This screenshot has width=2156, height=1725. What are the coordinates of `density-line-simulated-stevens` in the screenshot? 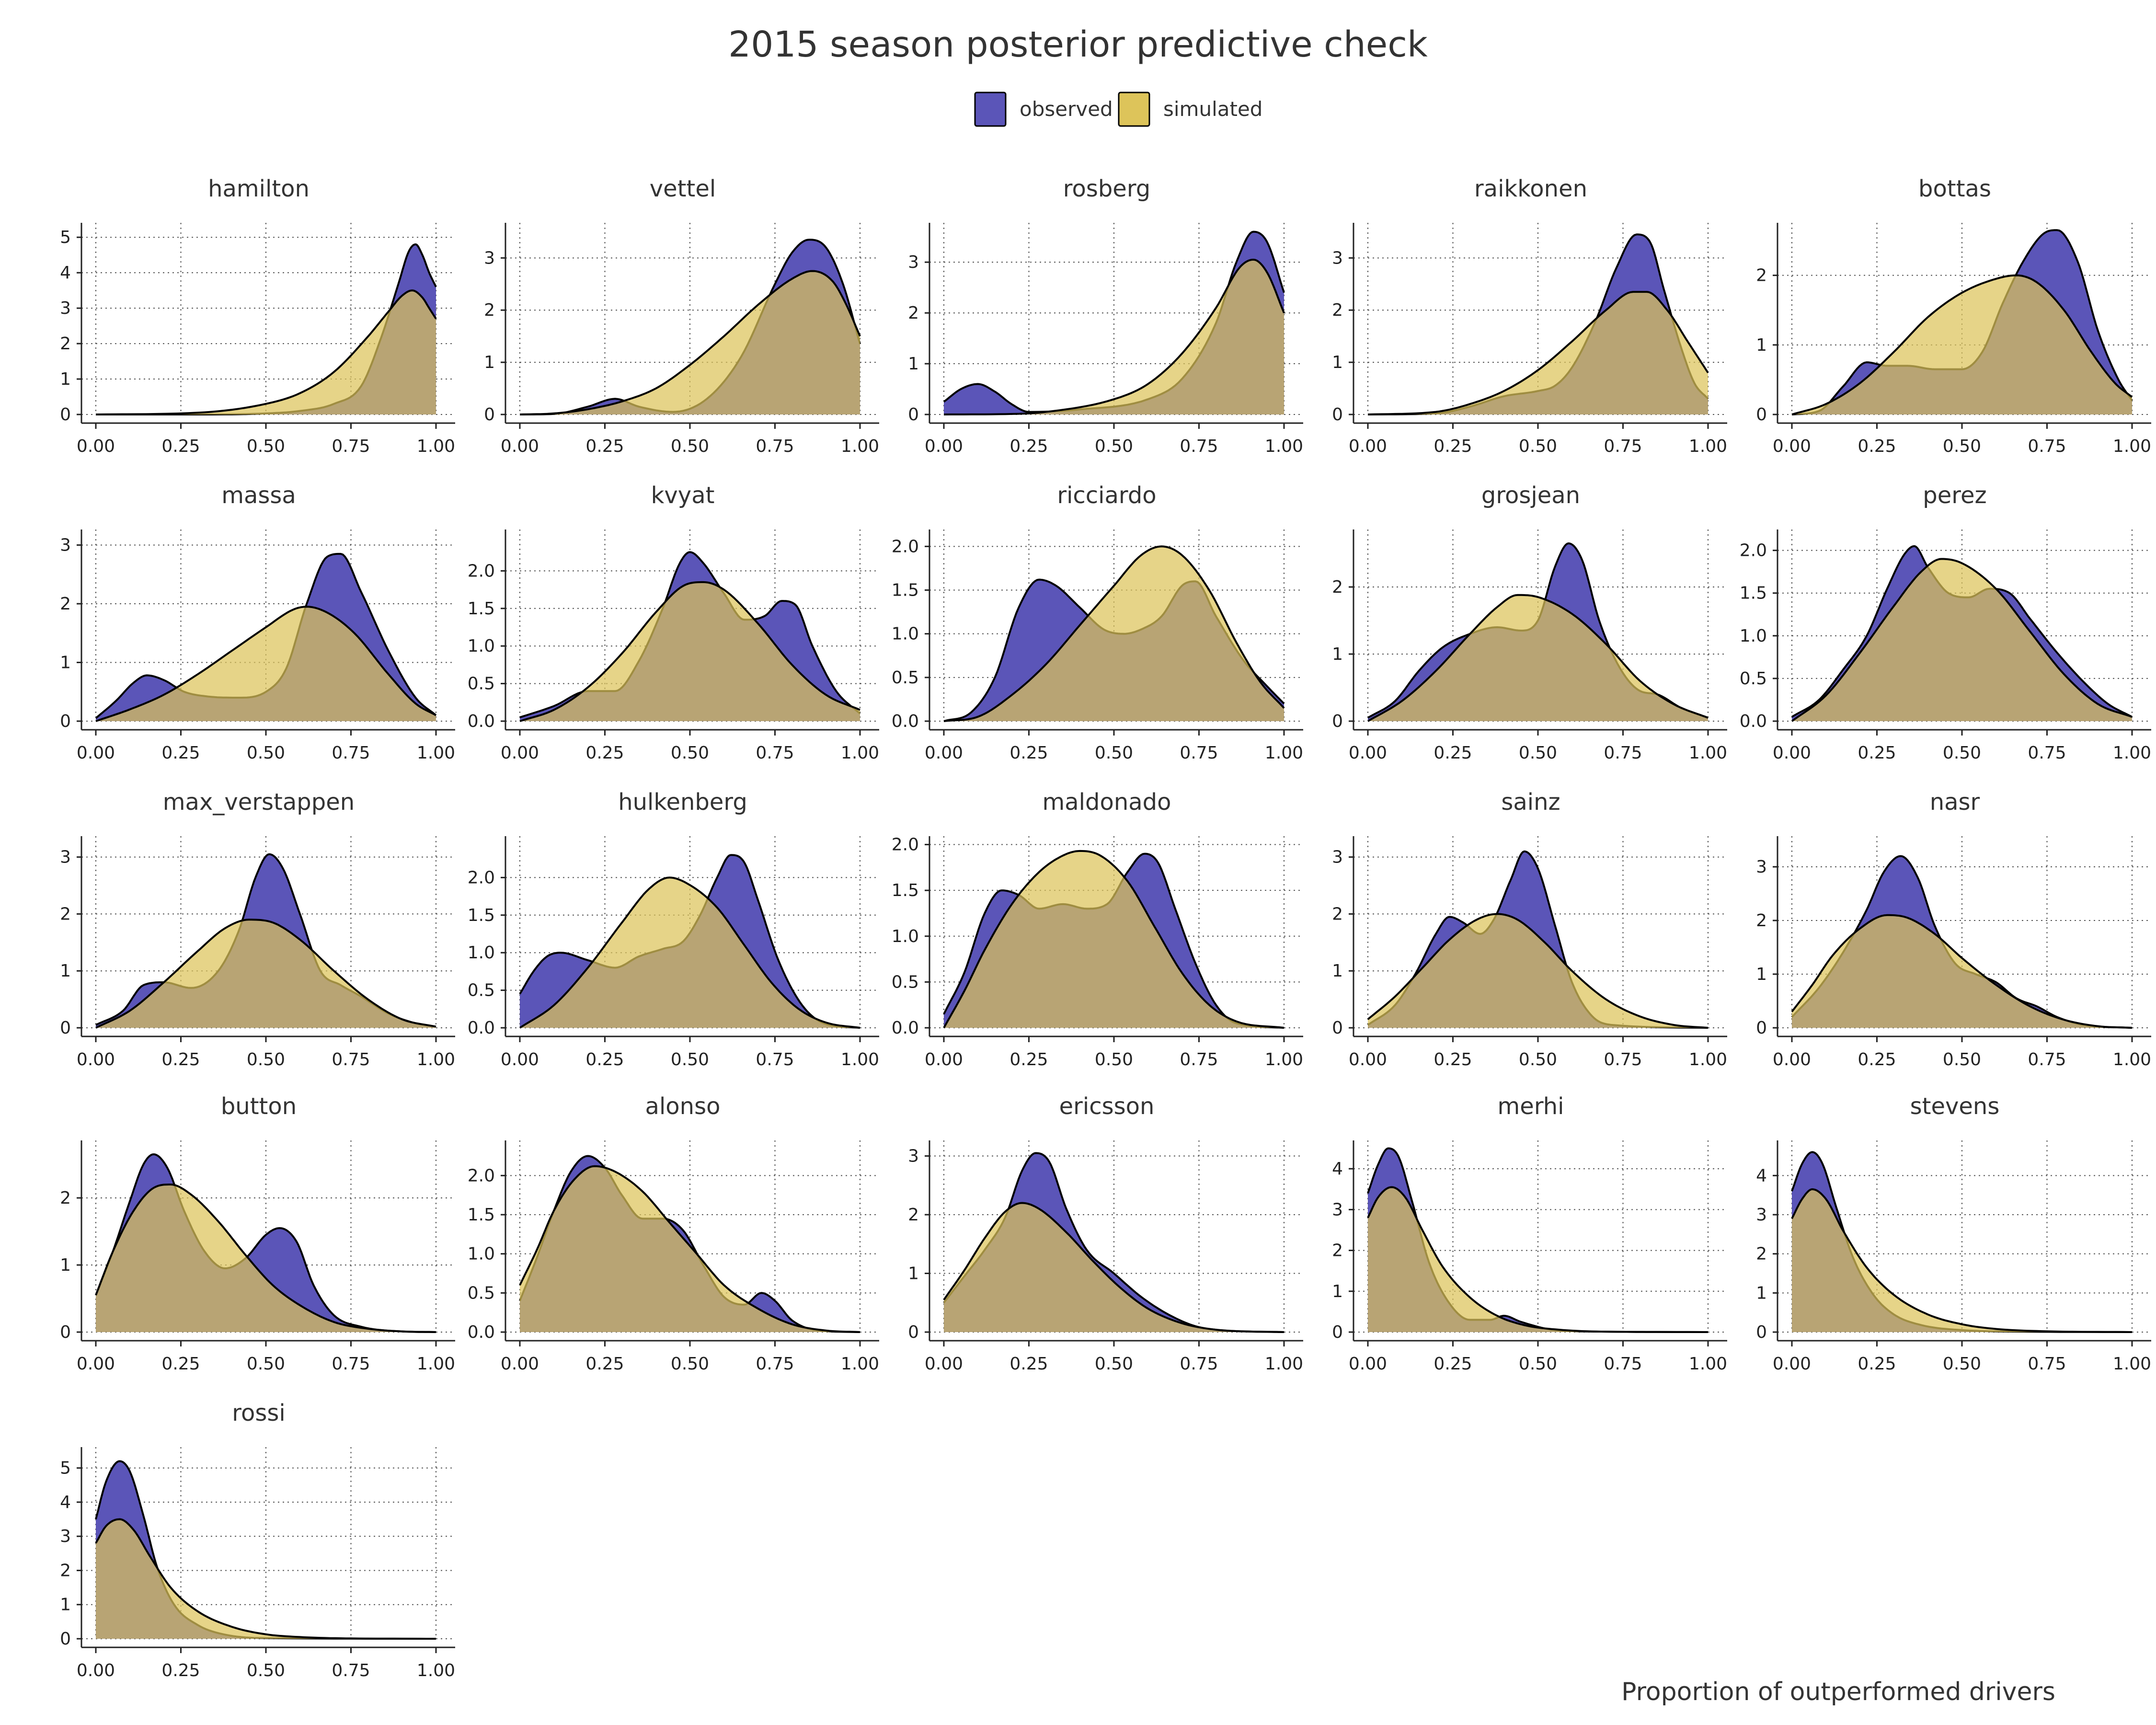 It's located at (1962, 1260).